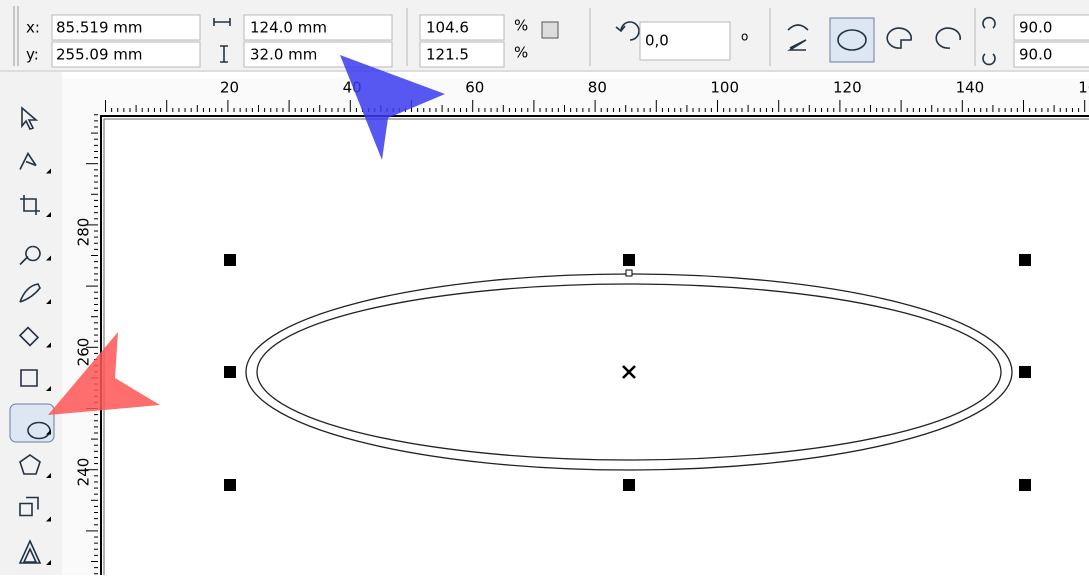  Describe the element at coordinates (31, 323) in the screenshot. I see `toolbox` at that location.